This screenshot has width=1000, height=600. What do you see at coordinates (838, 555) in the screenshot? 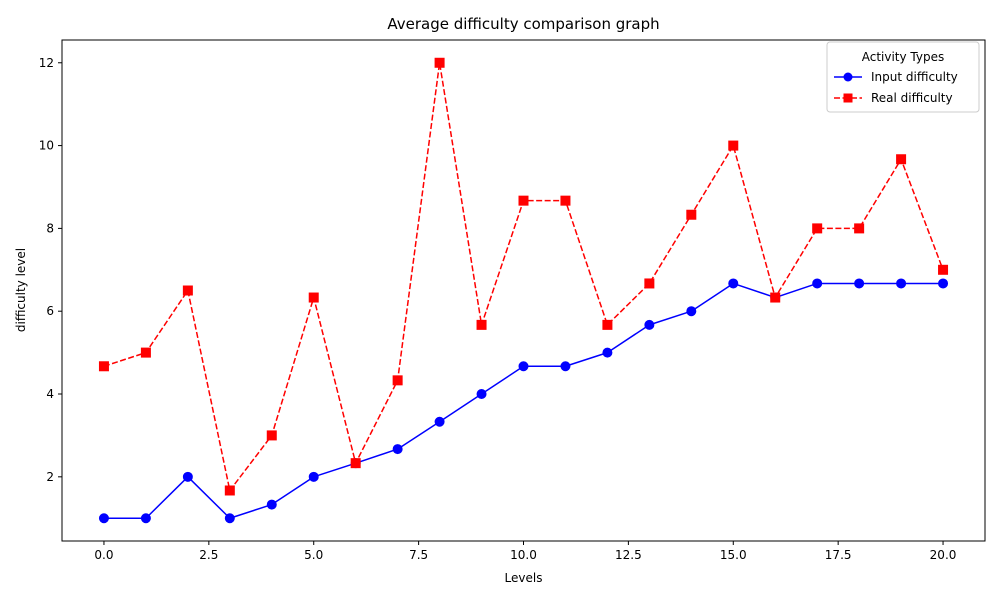
I see `x-tick-label-7: 17.5` at bounding box center [838, 555].